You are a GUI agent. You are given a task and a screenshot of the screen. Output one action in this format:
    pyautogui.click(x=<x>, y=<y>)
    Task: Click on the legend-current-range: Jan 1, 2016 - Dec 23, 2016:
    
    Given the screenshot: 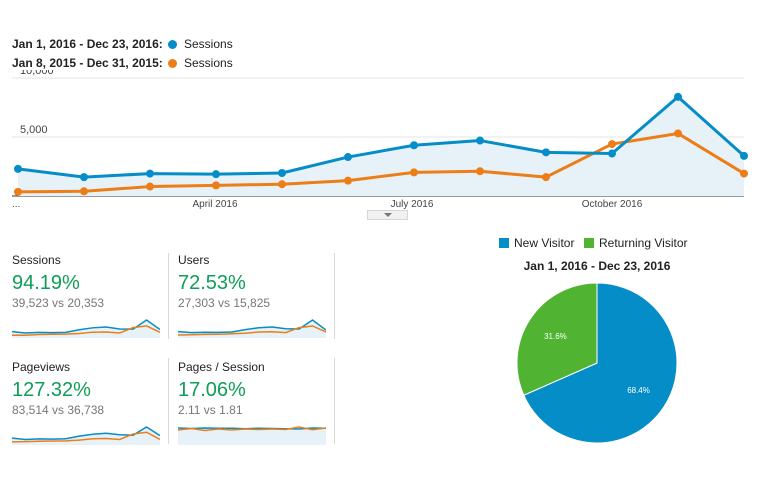 What is the action you would take?
    pyautogui.click(x=87, y=44)
    